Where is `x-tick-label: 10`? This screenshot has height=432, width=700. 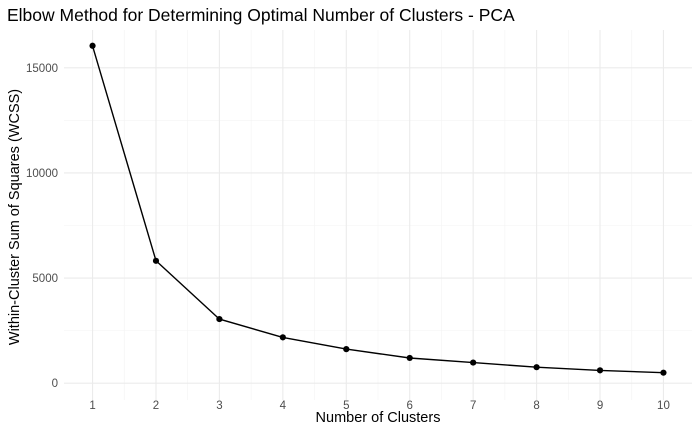
x-tick-label: 10 is located at coordinates (663, 406).